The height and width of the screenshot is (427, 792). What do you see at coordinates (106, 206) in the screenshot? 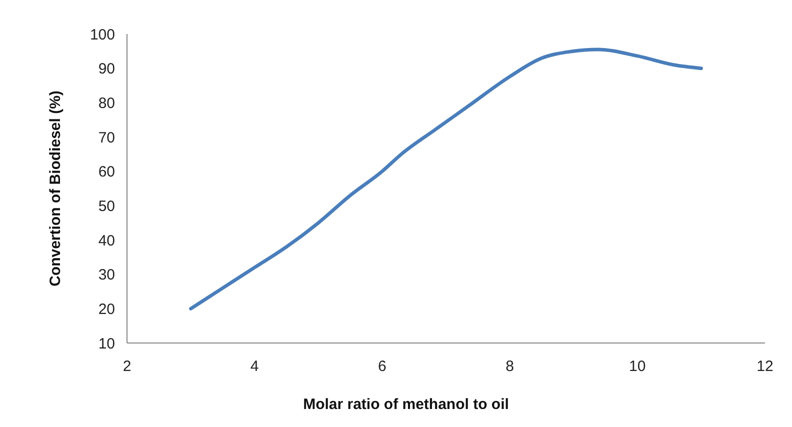
I see `y-tick-label: 50` at bounding box center [106, 206].